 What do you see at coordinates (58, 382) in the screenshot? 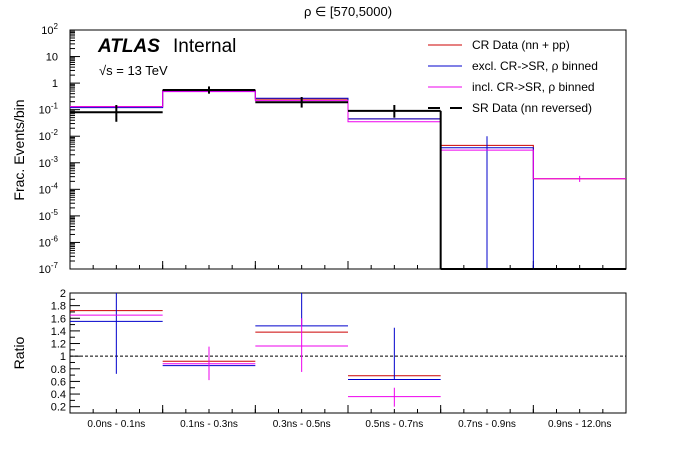
I see `lower-y-tick-label: 0.6` at bounding box center [58, 382].